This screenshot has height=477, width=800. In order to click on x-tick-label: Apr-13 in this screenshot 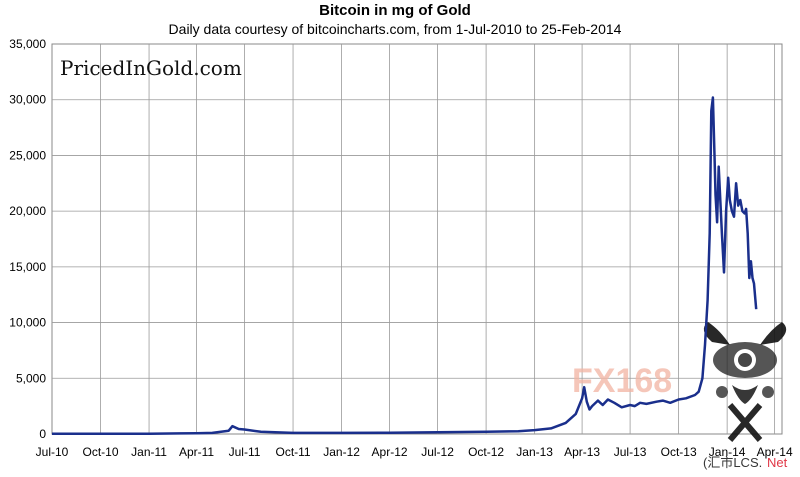, I will do `click(582, 452)`.